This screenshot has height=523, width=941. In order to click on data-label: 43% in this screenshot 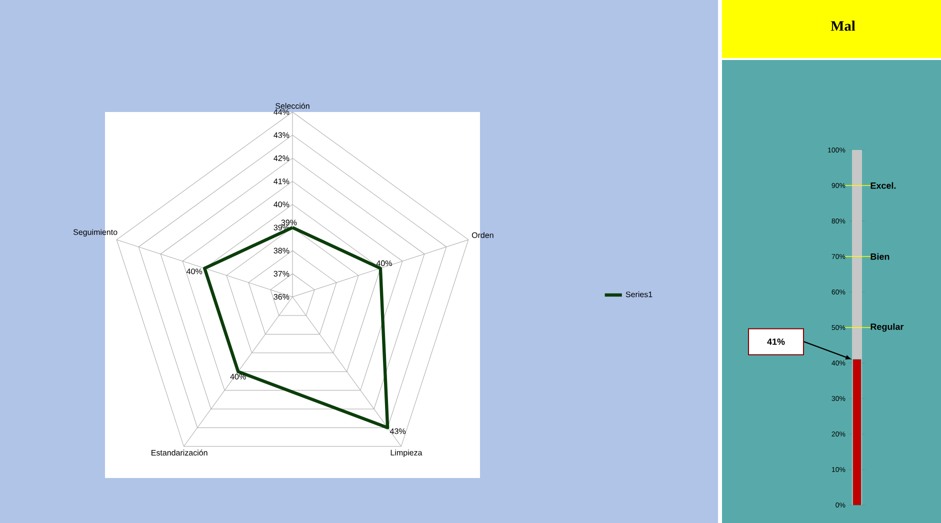, I will do `click(398, 431)`.